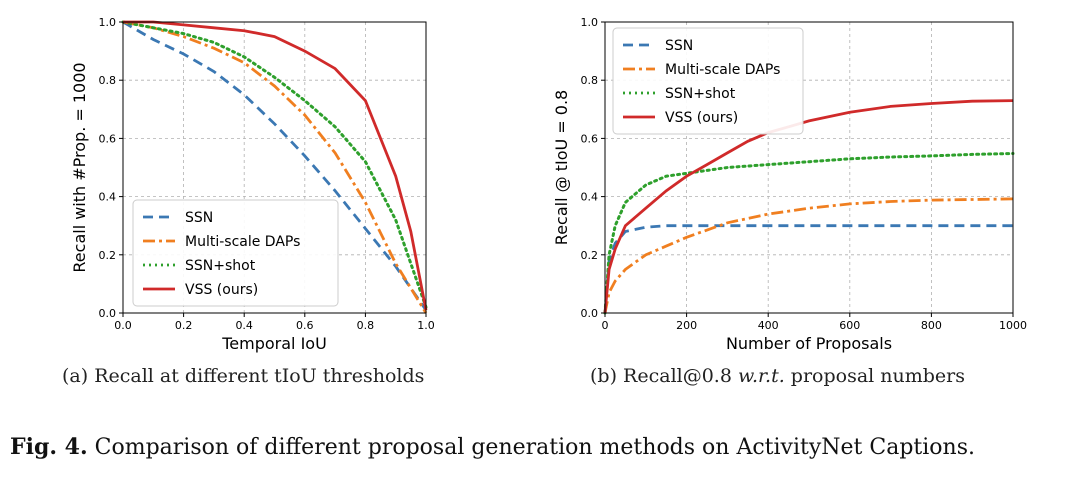 This screenshot has height=503, width=1080. What do you see at coordinates (686, 325) in the screenshot?
I see `x-tick-label: 200` at bounding box center [686, 325].